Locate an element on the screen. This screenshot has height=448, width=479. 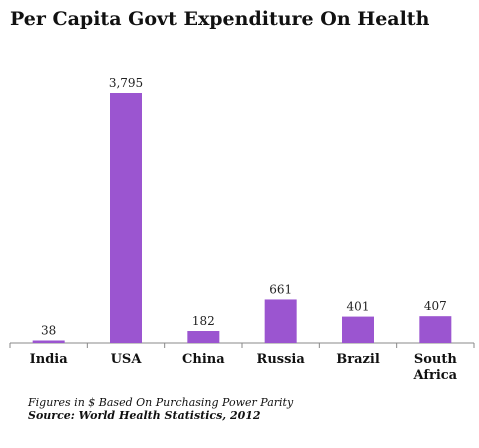
source-note: Source: World Health Statistics, 2012 is located at coordinates (144, 415).